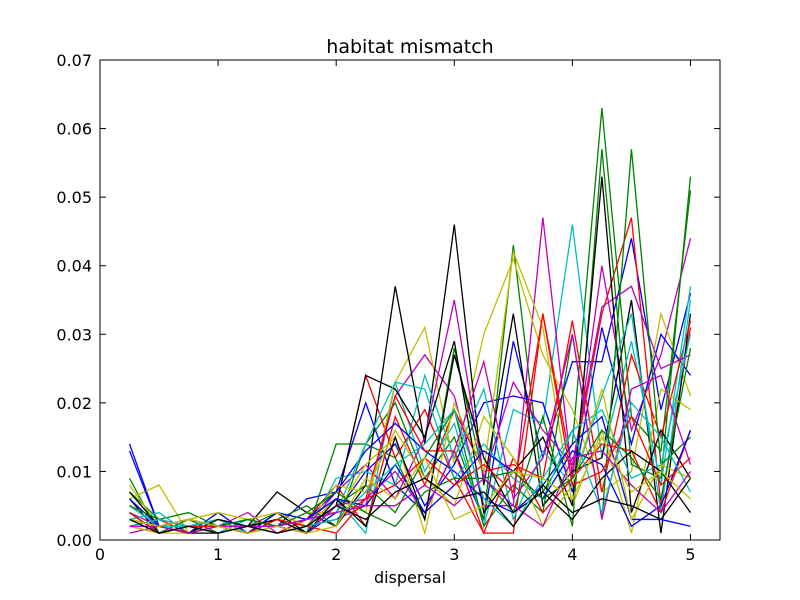 This screenshot has height=600, width=800. Describe the element at coordinates (74, 334) in the screenshot. I see `y-tick-label: 0.03` at that location.